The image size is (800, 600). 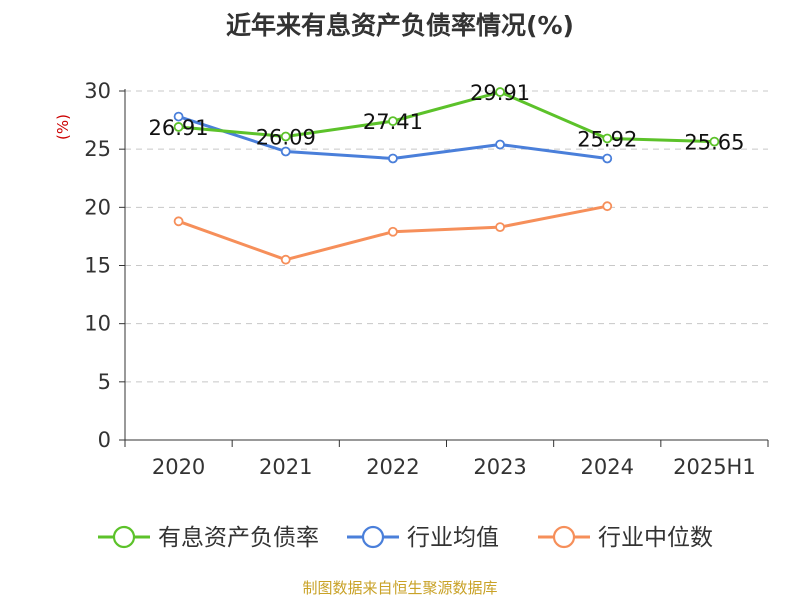 What do you see at coordinates (97, 266) in the screenshot?
I see `y-tick-label: 15` at bounding box center [97, 266].